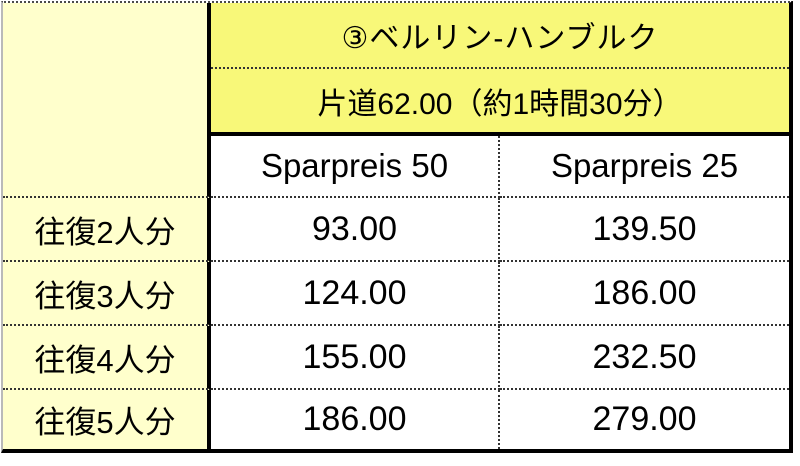 The image size is (800, 466). Describe the element at coordinates (355, 230) in the screenshot. I see `price-2-persons-sparpreis50: 93.00` at that location.